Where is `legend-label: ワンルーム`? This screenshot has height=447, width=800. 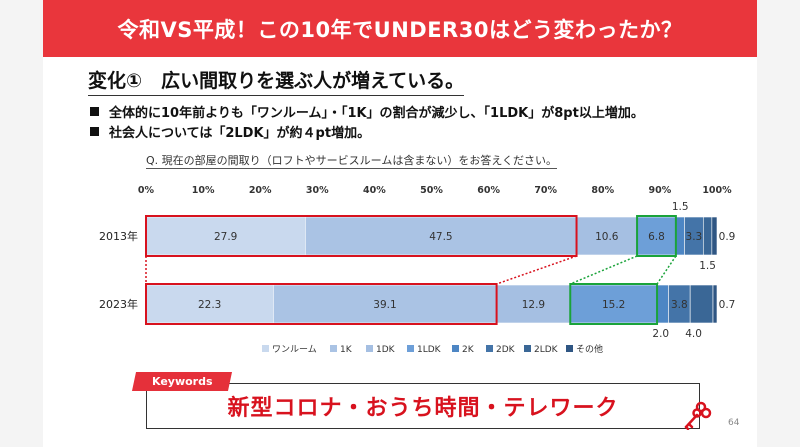
legend-label: ワンルーム is located at coordinates (294, 349).